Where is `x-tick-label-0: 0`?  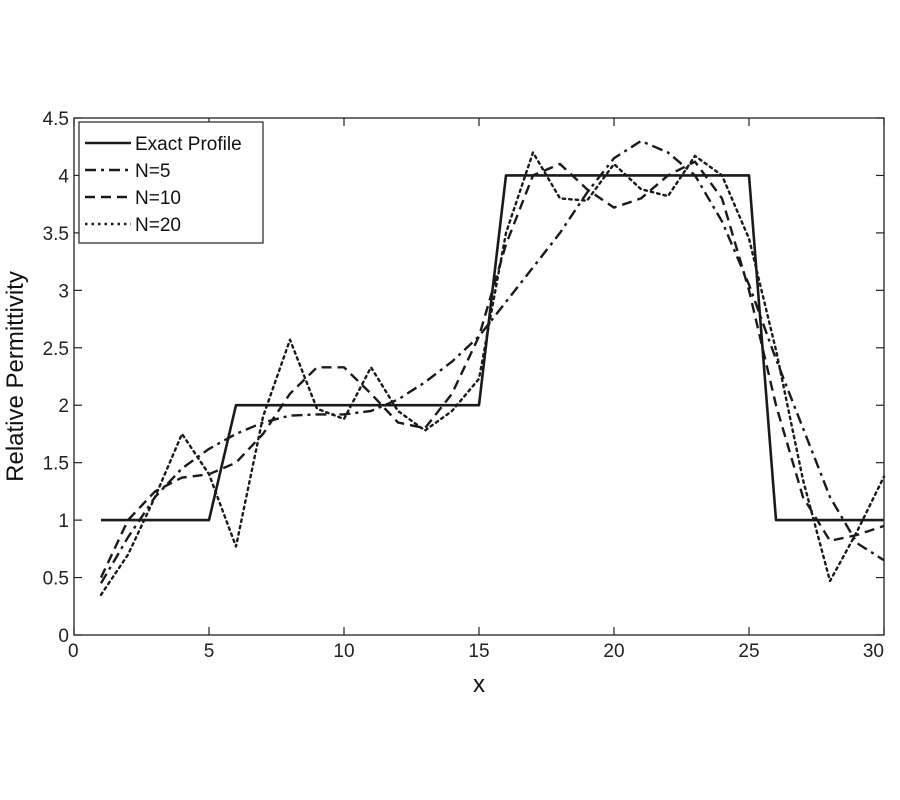
x-tick-label-0: 0 is located at coordinates (73, 651).